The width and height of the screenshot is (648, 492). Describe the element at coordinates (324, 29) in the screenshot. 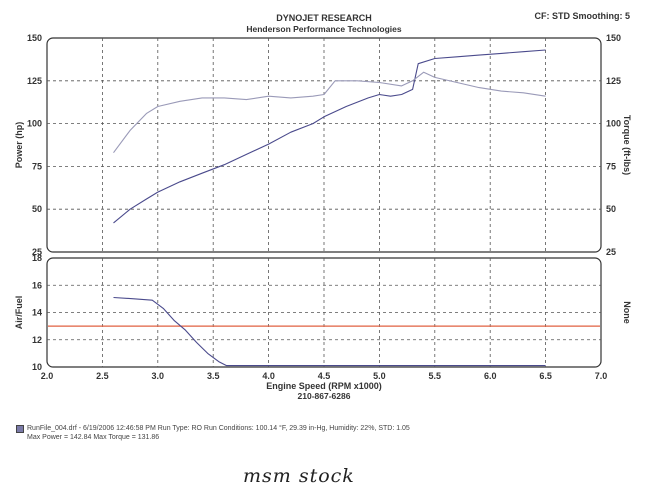

I see `chart-subtitle: Henderson Performance Technologies` at that location.